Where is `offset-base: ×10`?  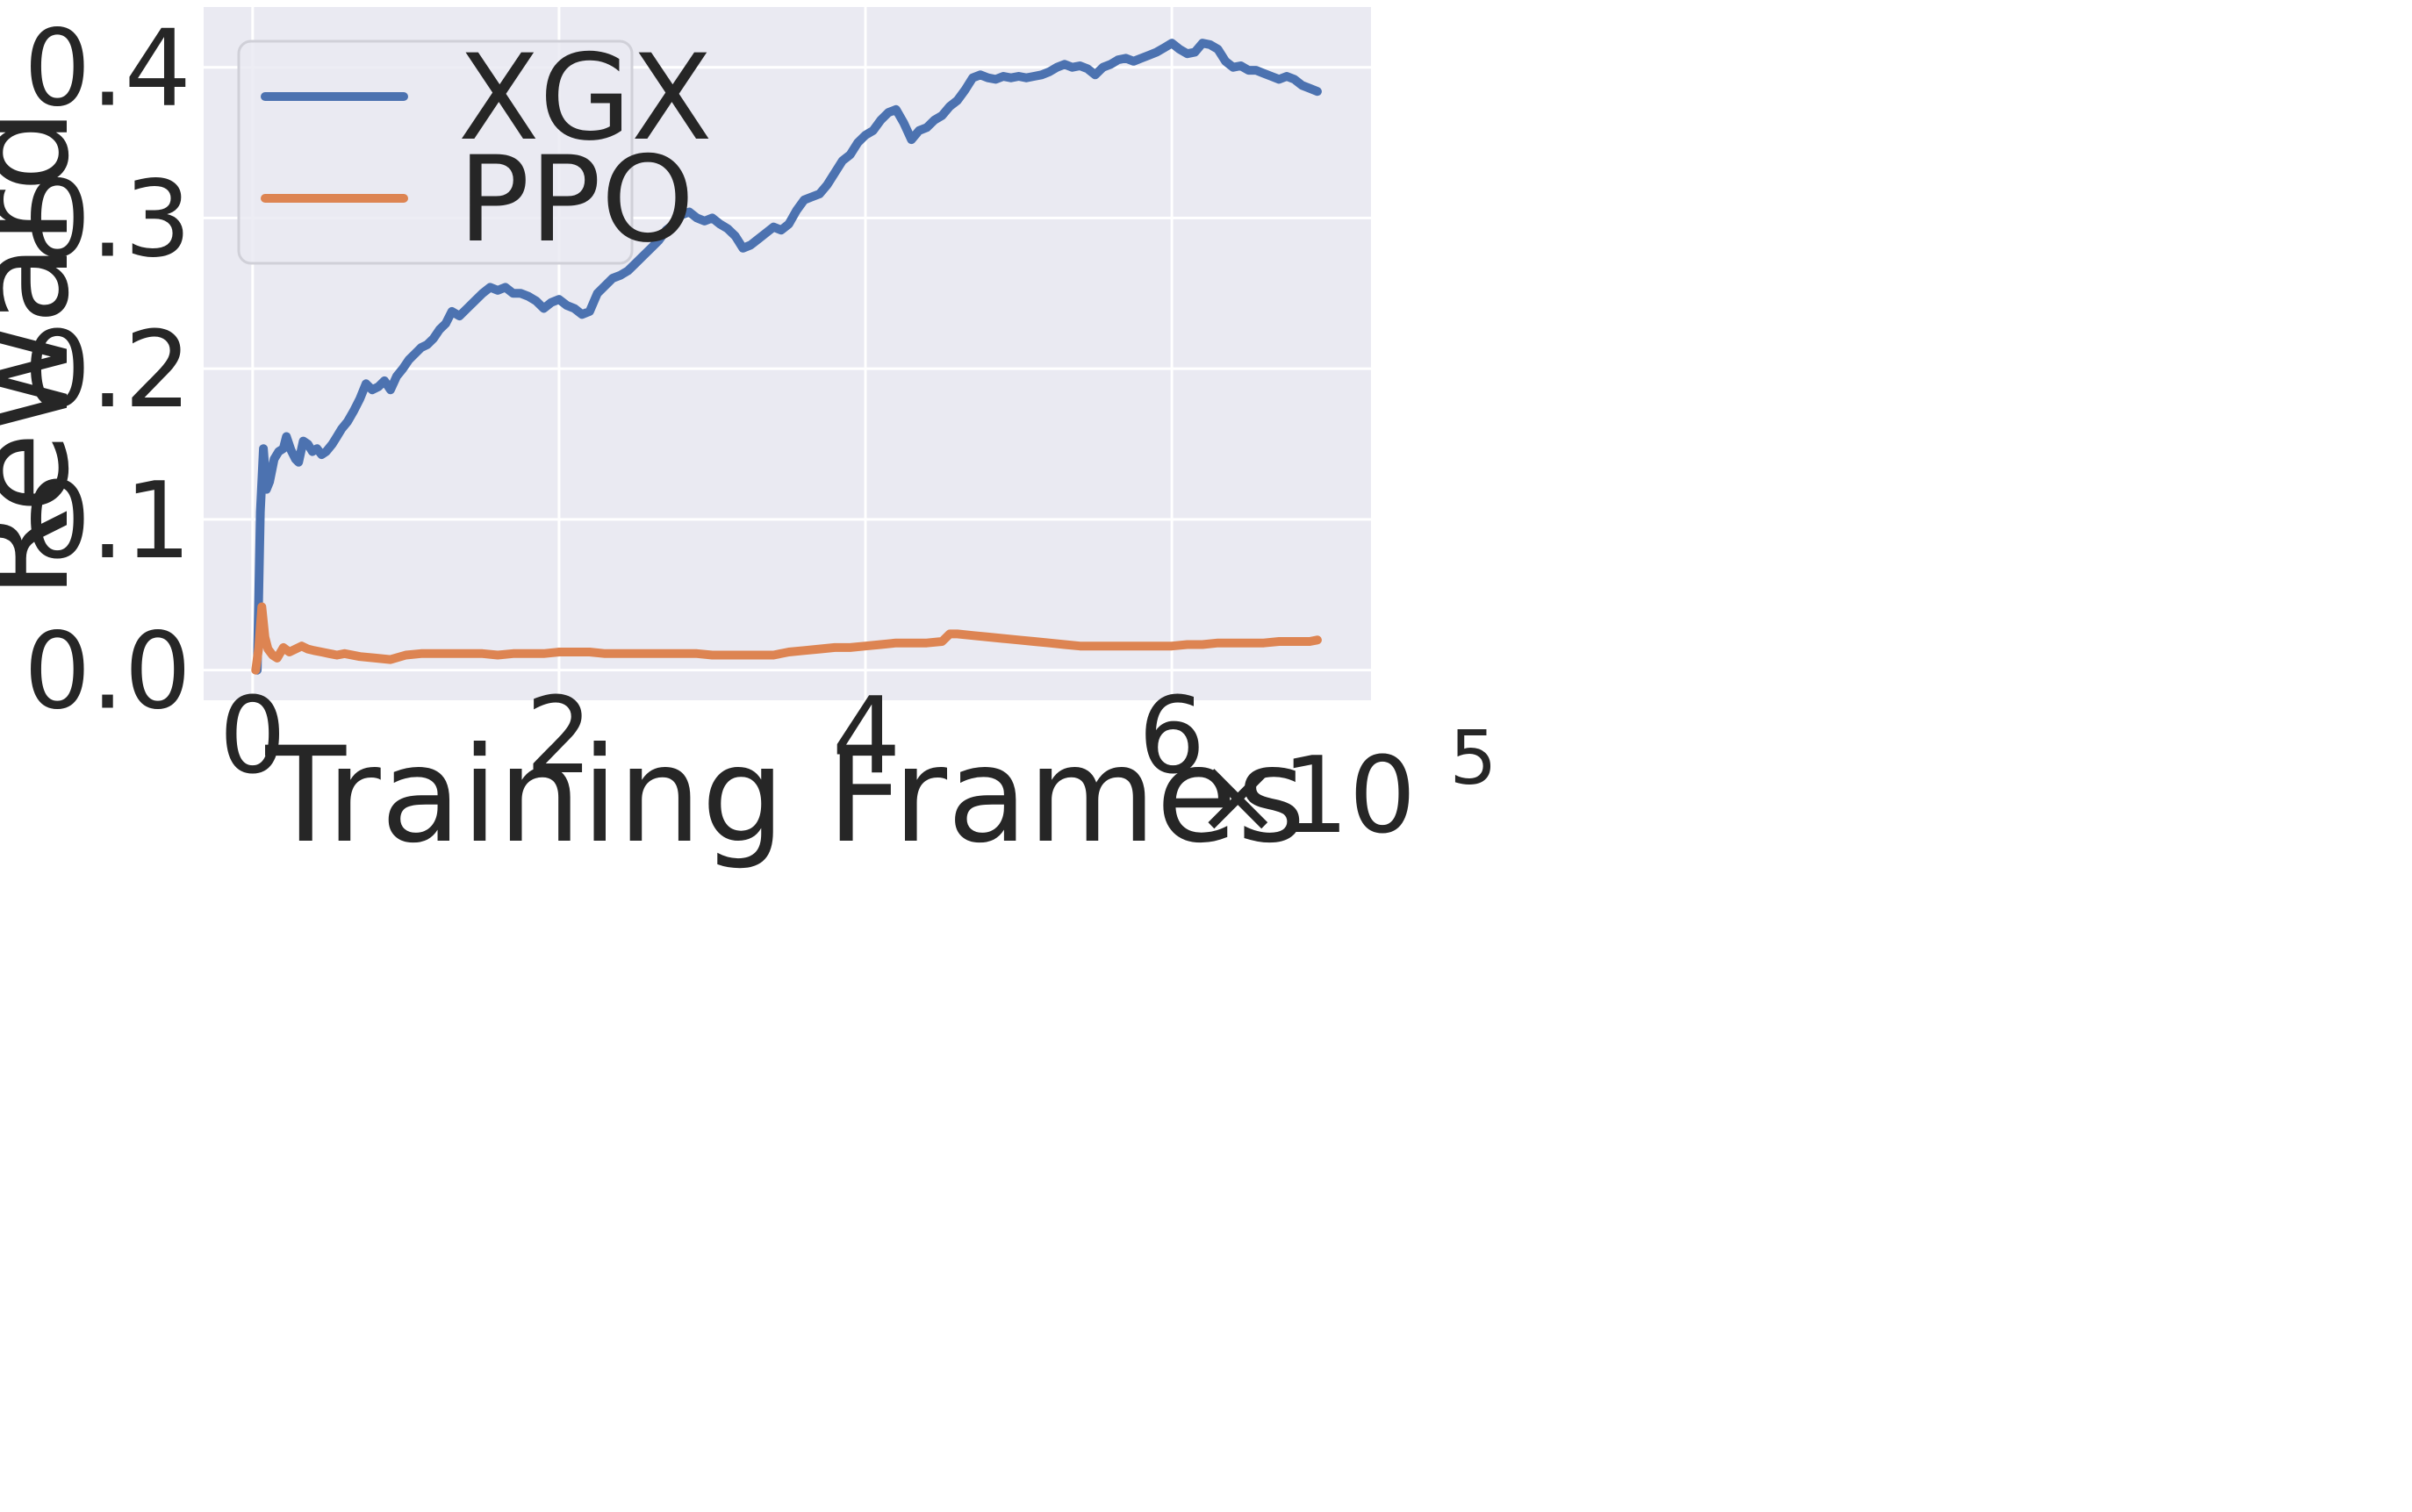
offset-base: ×10 is located at coordinates (1305, 796).